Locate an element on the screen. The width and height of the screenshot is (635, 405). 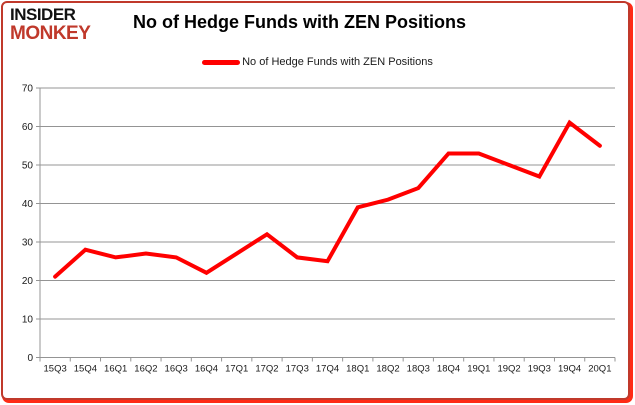
logo-insider-text: INSIDER is located at coordinates (43, 14).